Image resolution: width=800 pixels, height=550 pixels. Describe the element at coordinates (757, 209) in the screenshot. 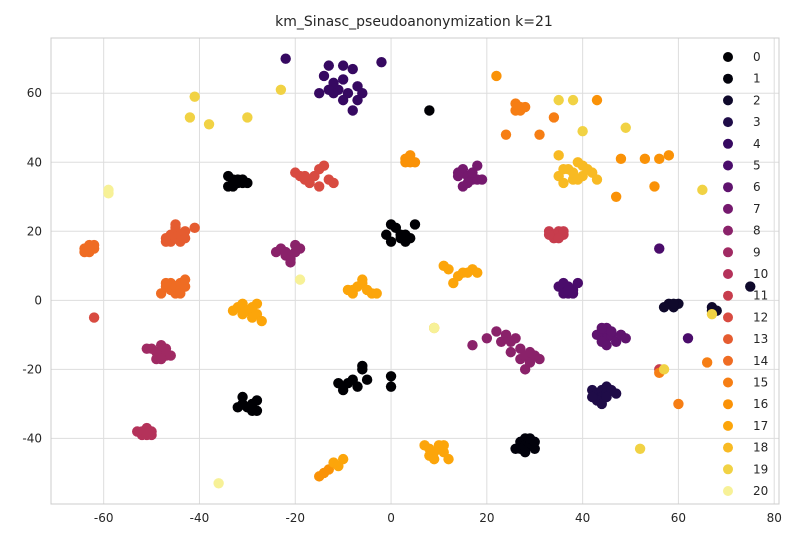

I see `legend-label: 7` at that location.